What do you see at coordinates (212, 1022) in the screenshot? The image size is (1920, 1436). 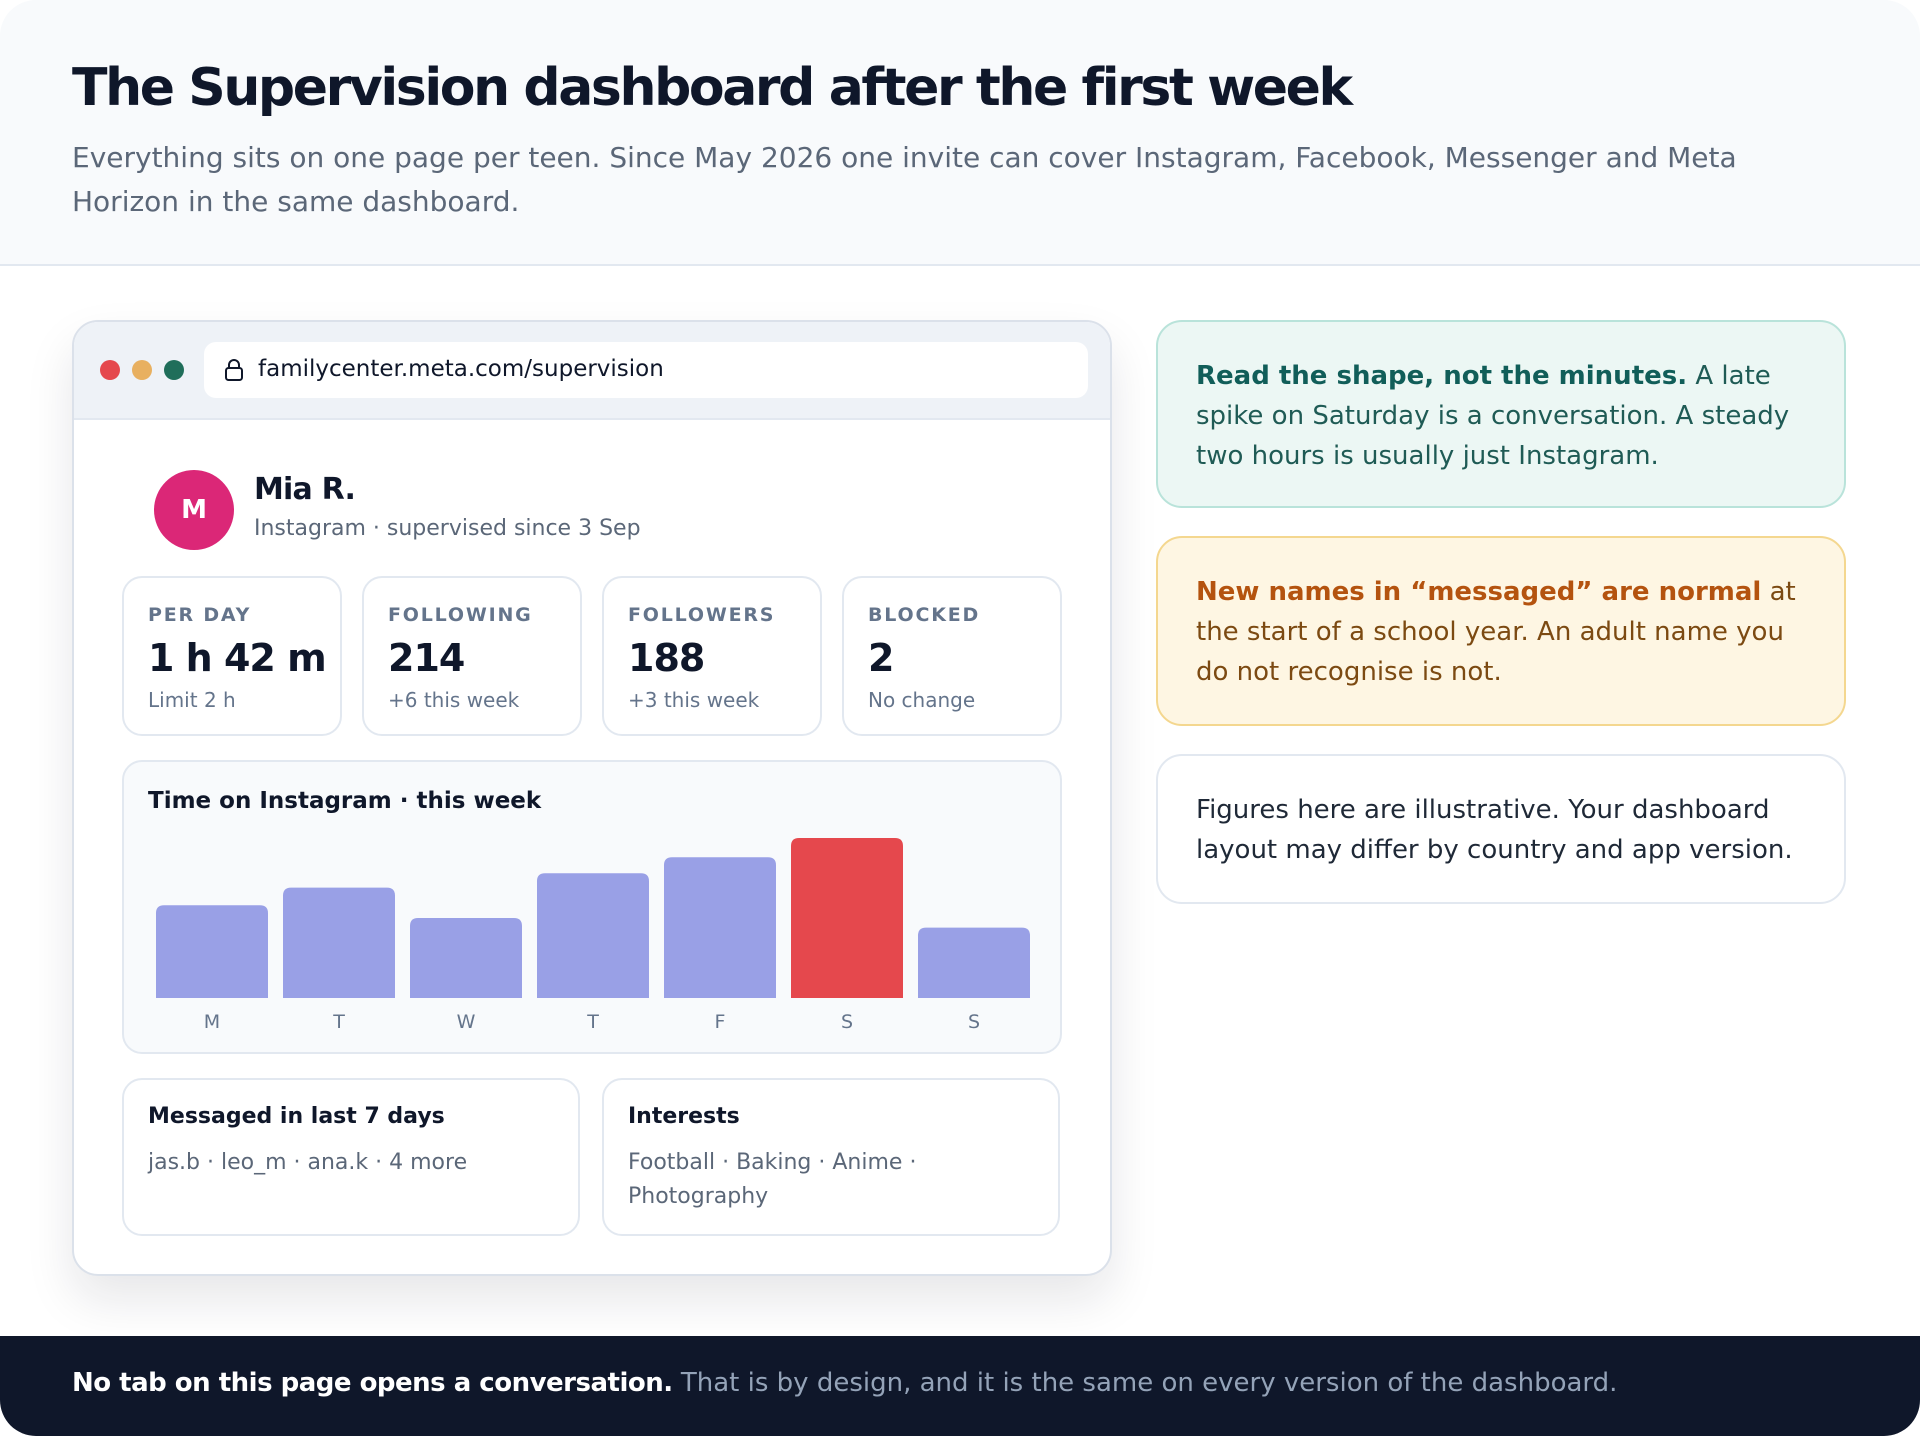 I see `day-label-0: M` at bounding box center [212, 1022].